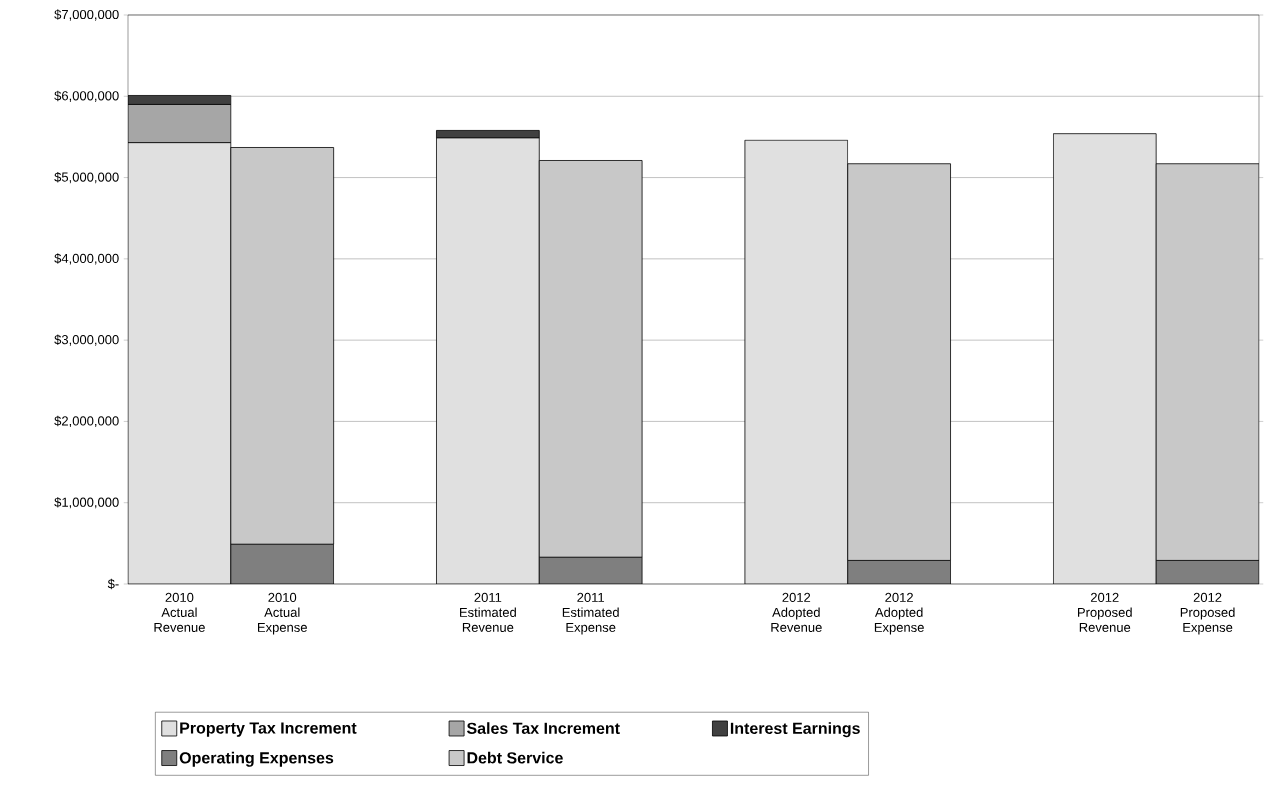  Describe the element at coordinates (86, 15) in the screenshot. I see `y-tick-label: $7,000,000` at that location.